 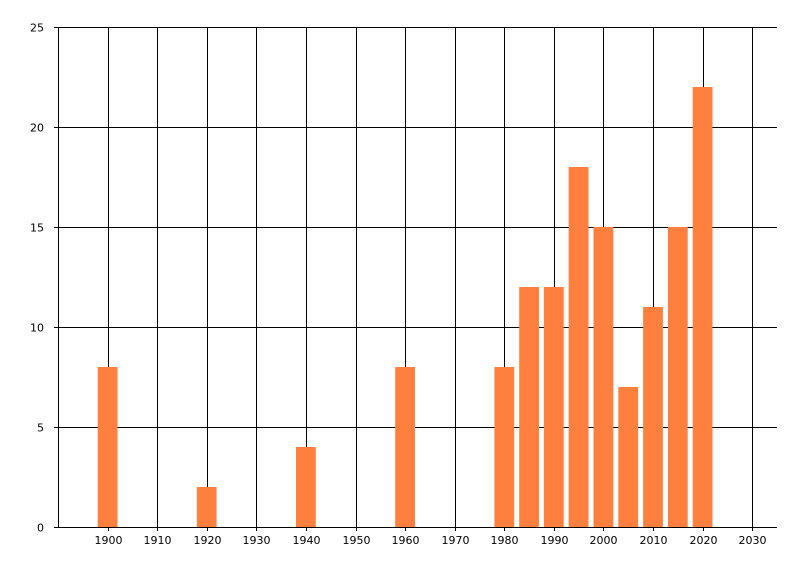 I want to click on x-tick-label: 2010, so click(x=654, y=540).